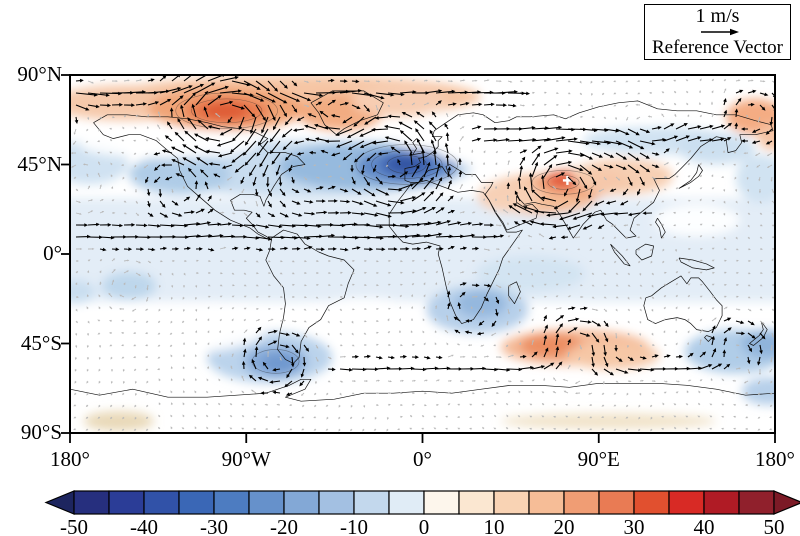 This screenshot has height=536, width=800. Describe the element at coordinates (52, 253) in the screenshot. I see `lat-tick-label: 0°` at that location.